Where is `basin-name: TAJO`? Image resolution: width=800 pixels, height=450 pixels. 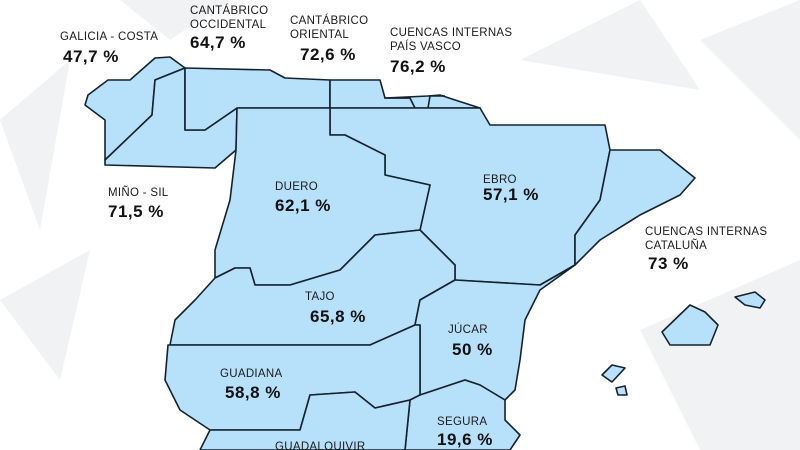
basin-name: TAJO is located at coordinates (320, 297).